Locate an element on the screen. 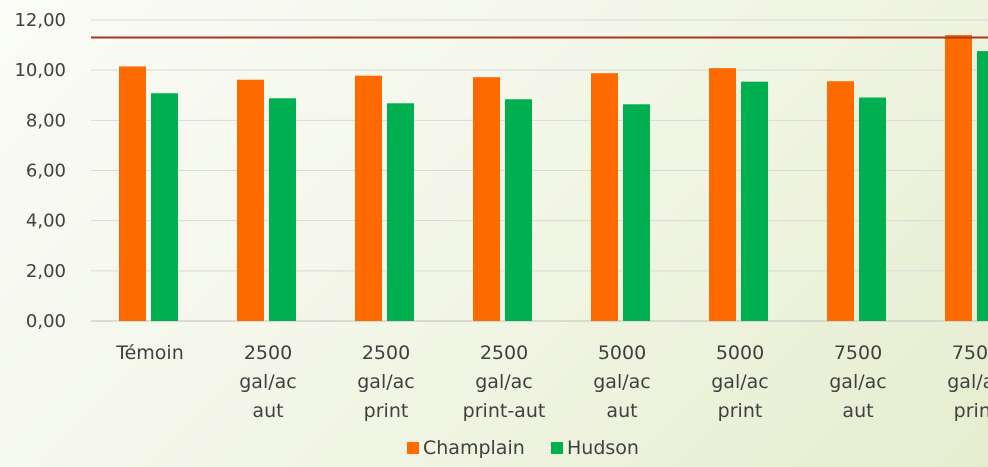 Image resolution: width=988 pixels, height=467 pixels. legend: Champlain Hudson is located at coordinates (523, 448).